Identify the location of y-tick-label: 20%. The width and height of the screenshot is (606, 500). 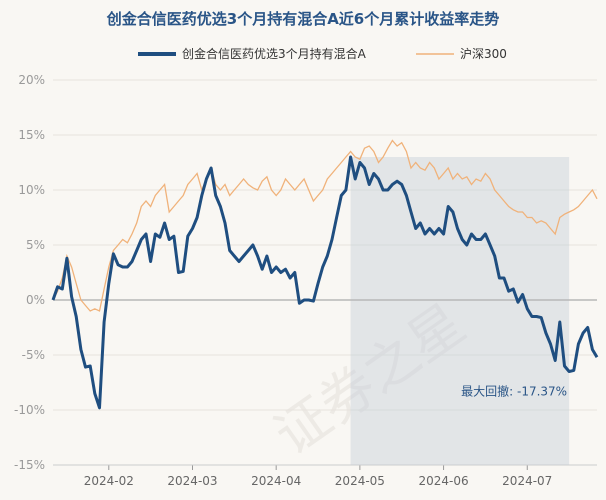
(31, 80).